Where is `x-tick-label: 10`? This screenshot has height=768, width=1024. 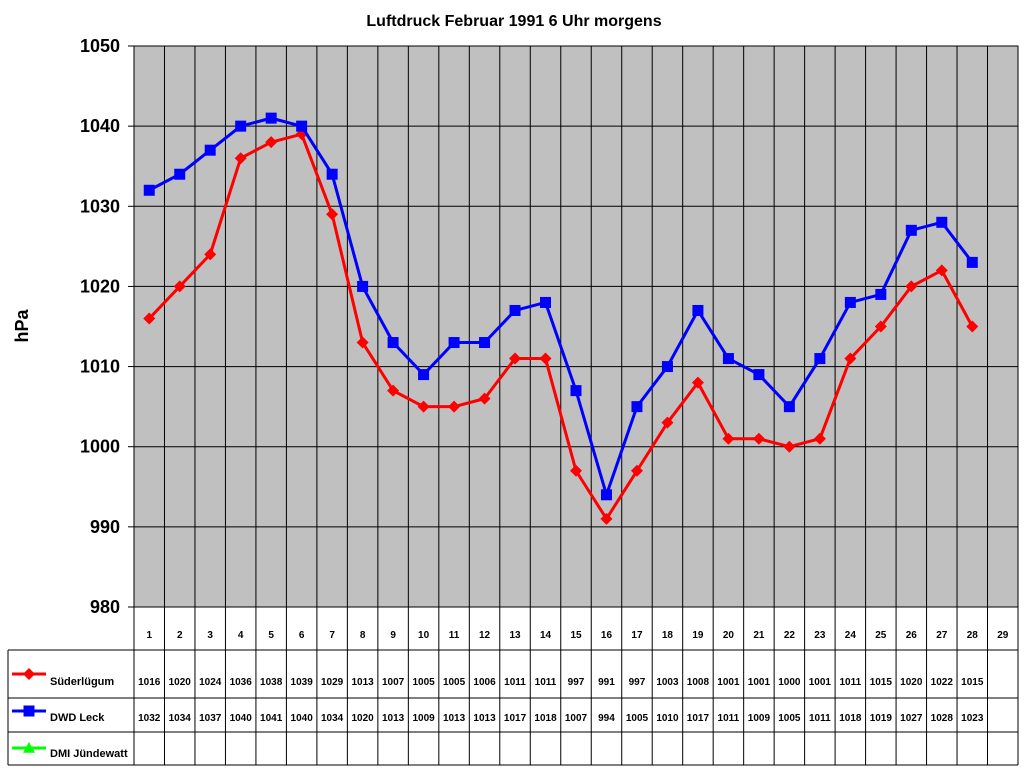 x-tick-label: 10 is located at coordinates (424, 635).